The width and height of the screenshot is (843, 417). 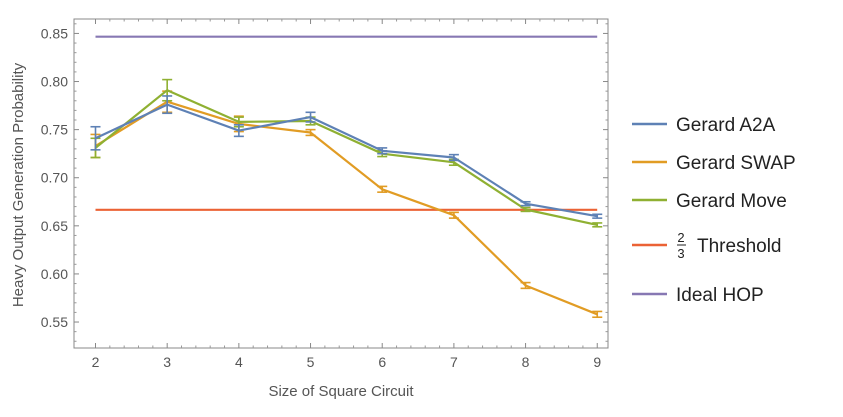 I want to click on legend-item: Gerard Move, so click(x=709, y=201).